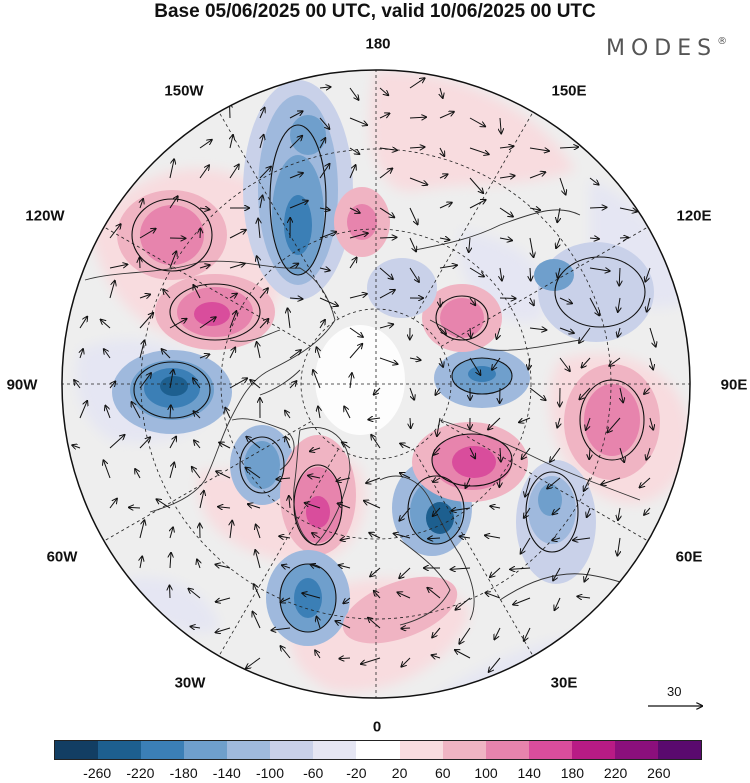 The width and height of the screenshot is (750, 783). Describe the element at coordinates (45, 216) in the screenshot. I see `lon-label-120w: 120W` at that location.